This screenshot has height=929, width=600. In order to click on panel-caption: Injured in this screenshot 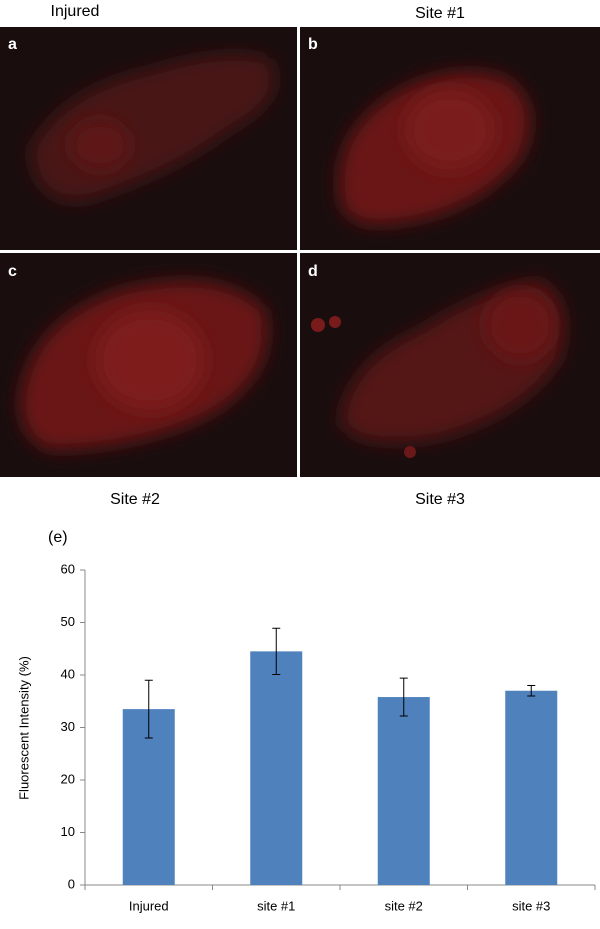, I will do `click(75, 11)`.